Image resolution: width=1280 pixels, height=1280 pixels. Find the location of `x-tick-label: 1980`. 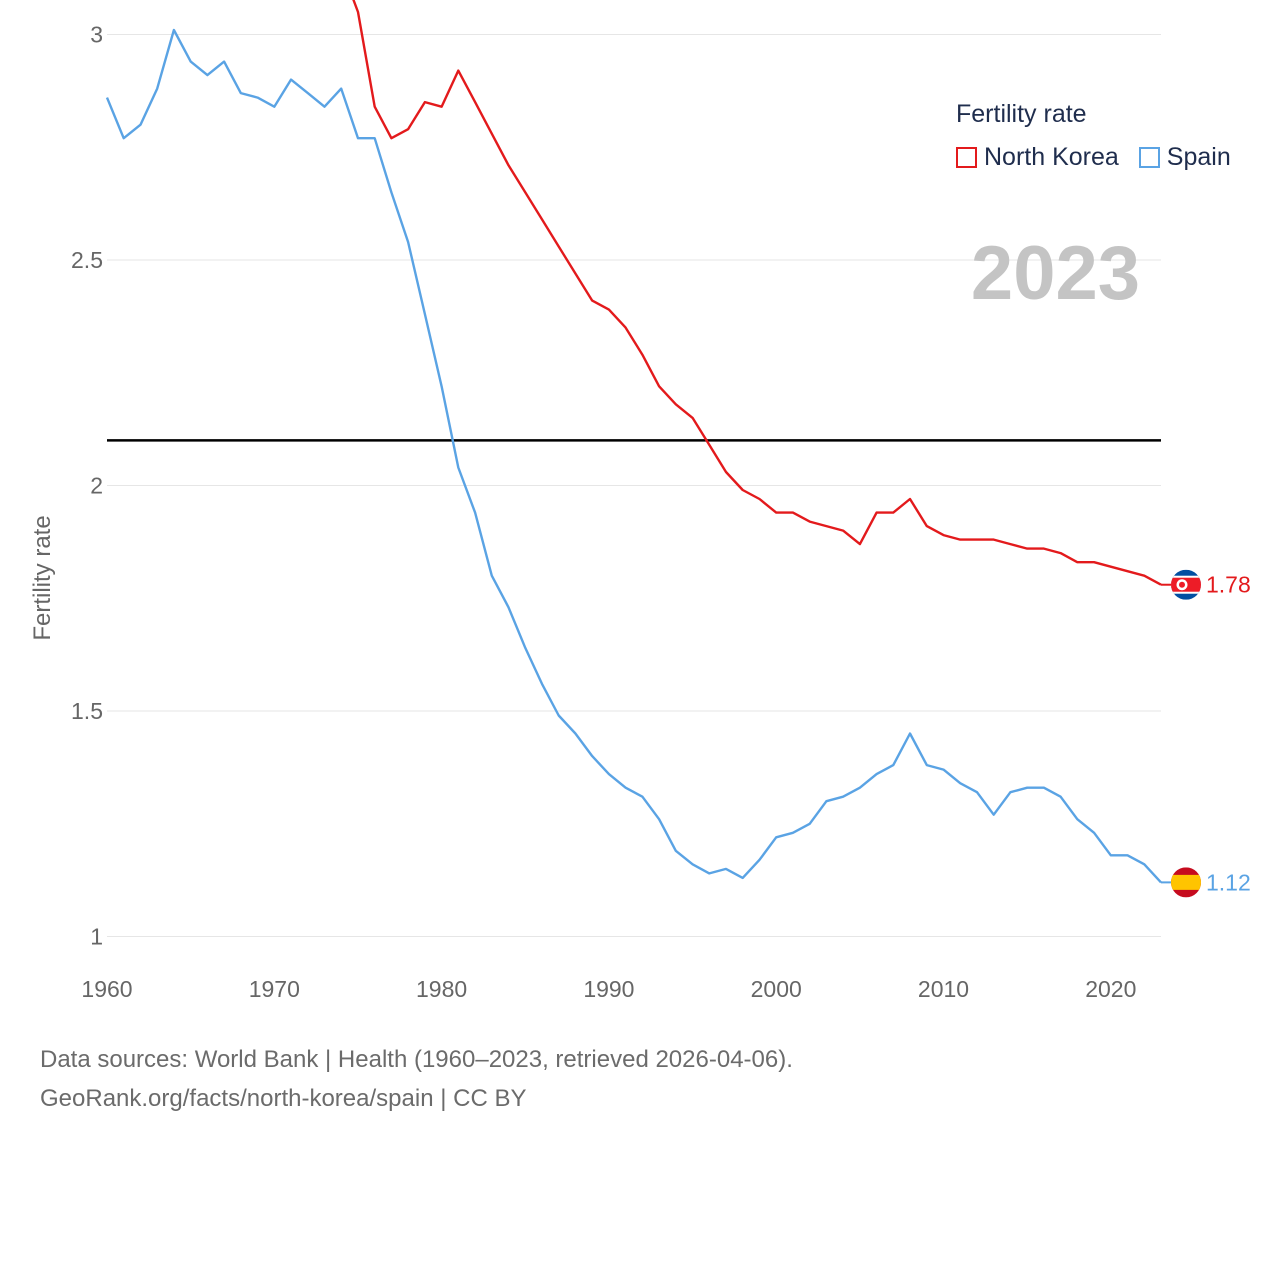

x-tick-label: 1980 is located at coordinates (441, 989).